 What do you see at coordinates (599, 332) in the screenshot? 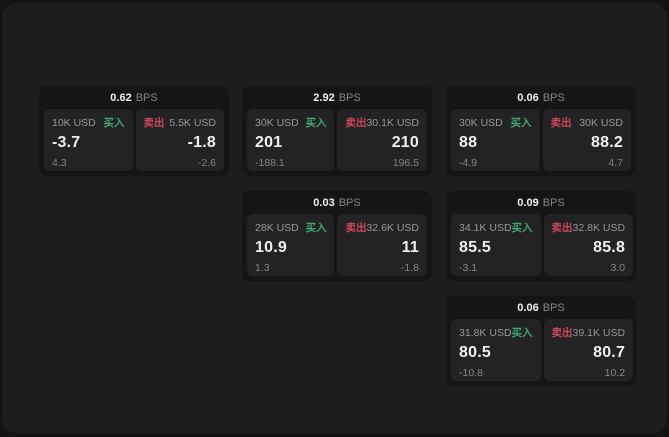
I see `sell-amount: 39.1K USD` at bounding box center [599, 332].